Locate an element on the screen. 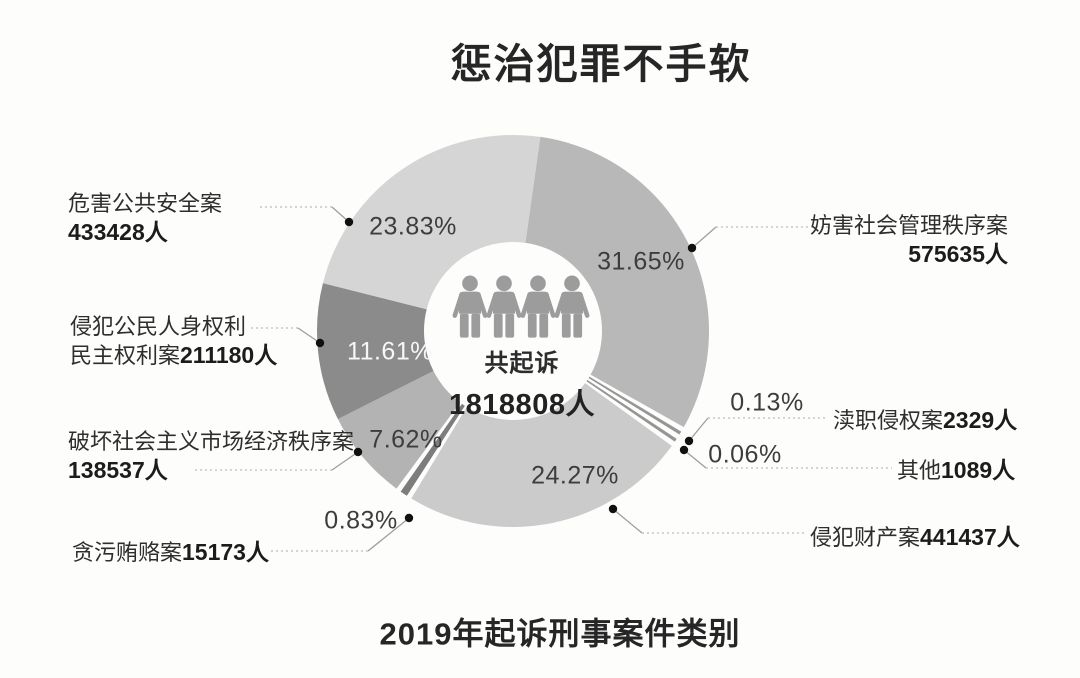  pct-label-social-order: 31.65% is located at coordinates (641, 261).